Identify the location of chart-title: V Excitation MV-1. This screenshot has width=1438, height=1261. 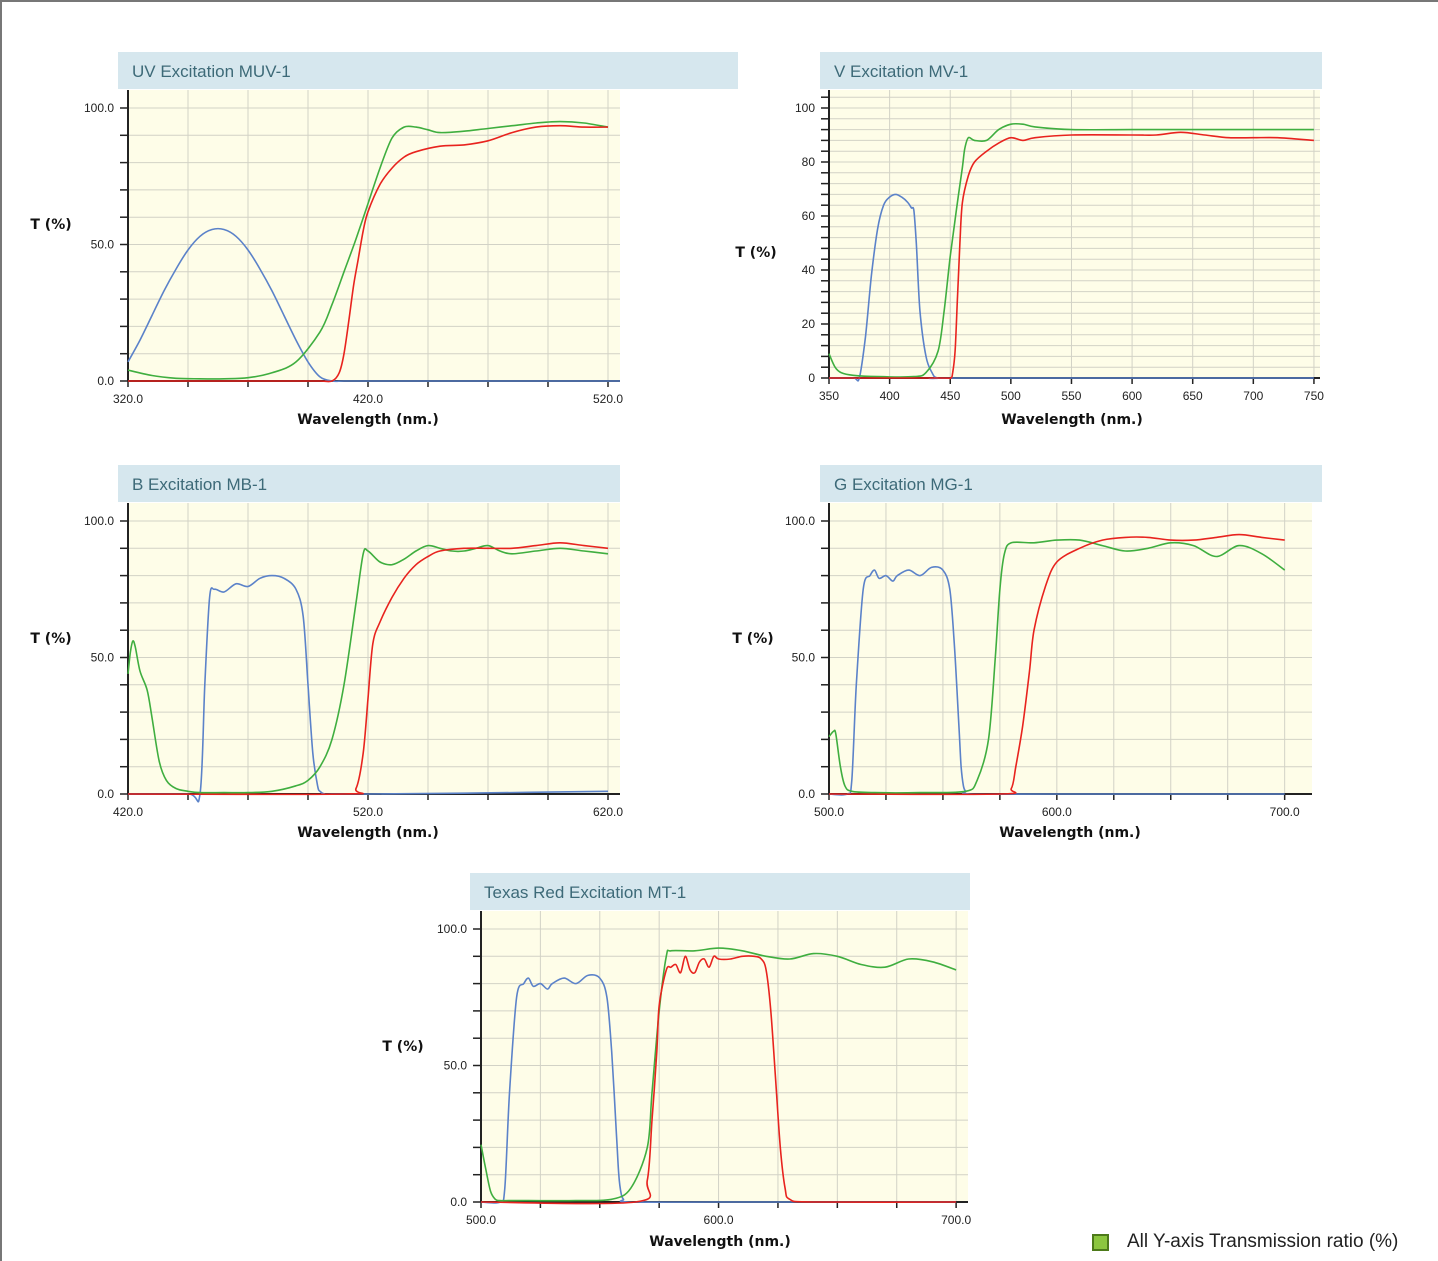
(901, 71).